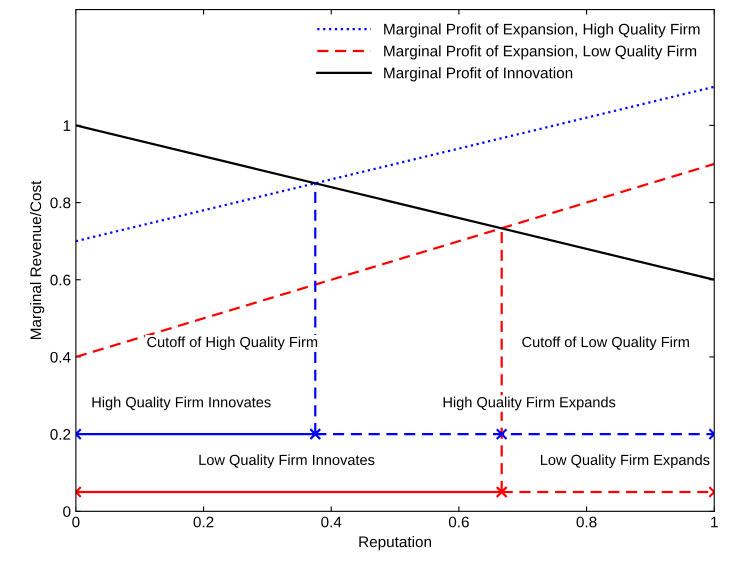  Describe the element at coordinates (530, 403) in the screenshot. I see `annotation: High Quality Firm Expands` at that location.